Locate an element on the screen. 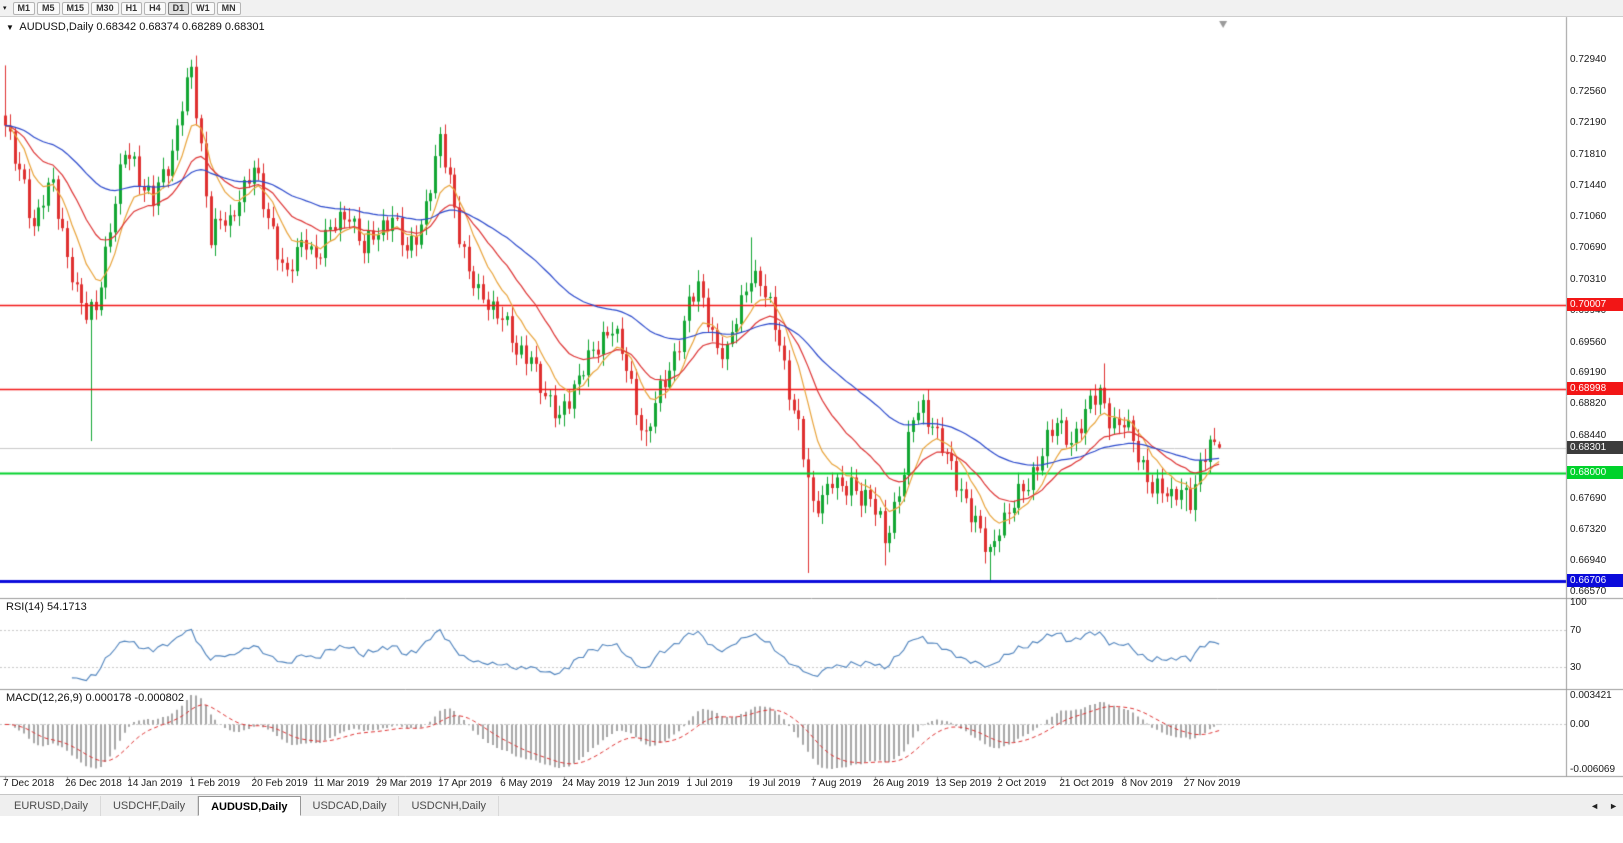 This screenshot has width=1623, height=843. date-label: 19 Jul 2019 is located at coordinates (774, 783).